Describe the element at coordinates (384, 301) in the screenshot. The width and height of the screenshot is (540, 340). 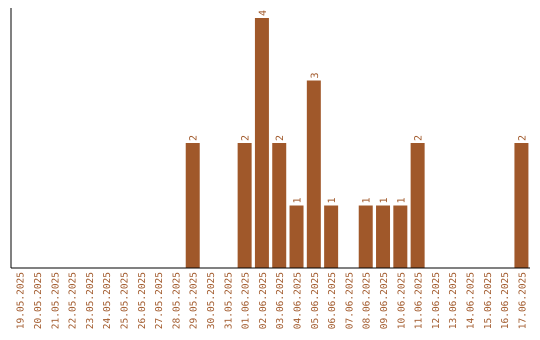
I see `x-tick-label: 09.06.2025` at that location.